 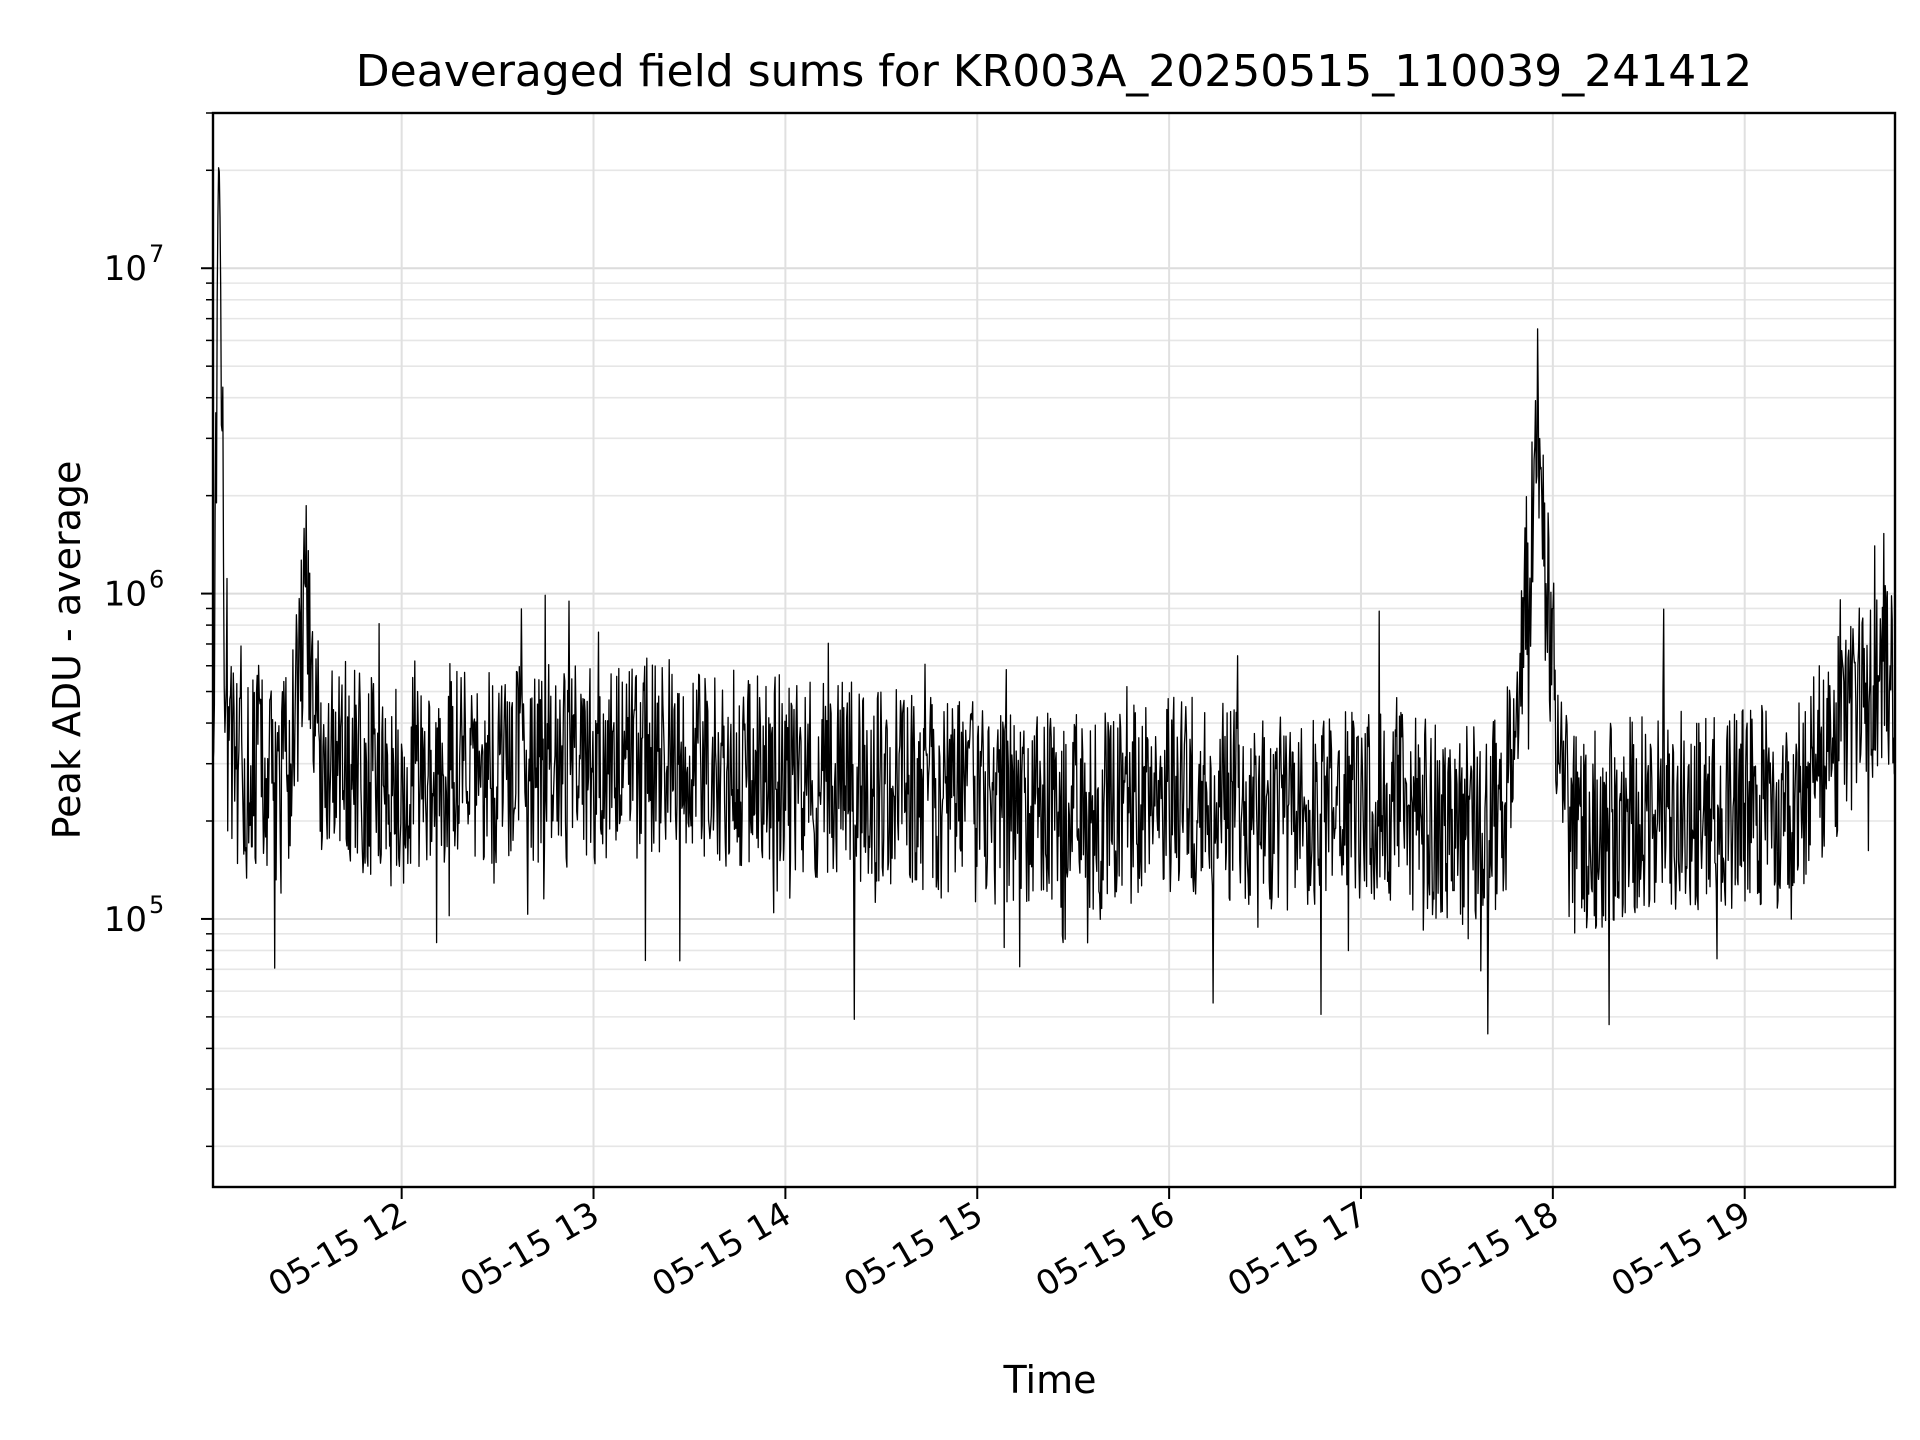 What do you see at coordinates (1050, 1380) in the screenshot?
I see `x-axis-label: Time` at bounding box center [1050, 1380].